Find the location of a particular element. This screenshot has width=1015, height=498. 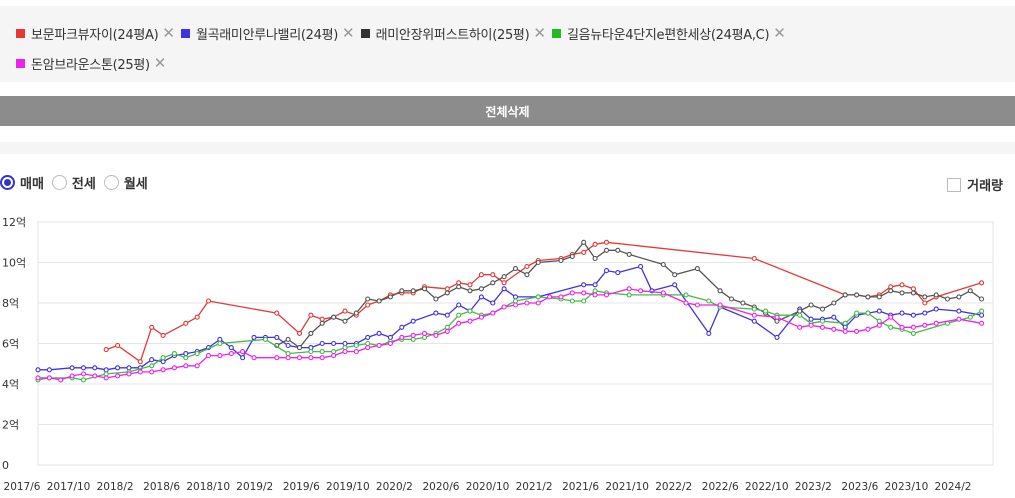

x-tick-label: 2021/2 is located at coordinates (534, 487).